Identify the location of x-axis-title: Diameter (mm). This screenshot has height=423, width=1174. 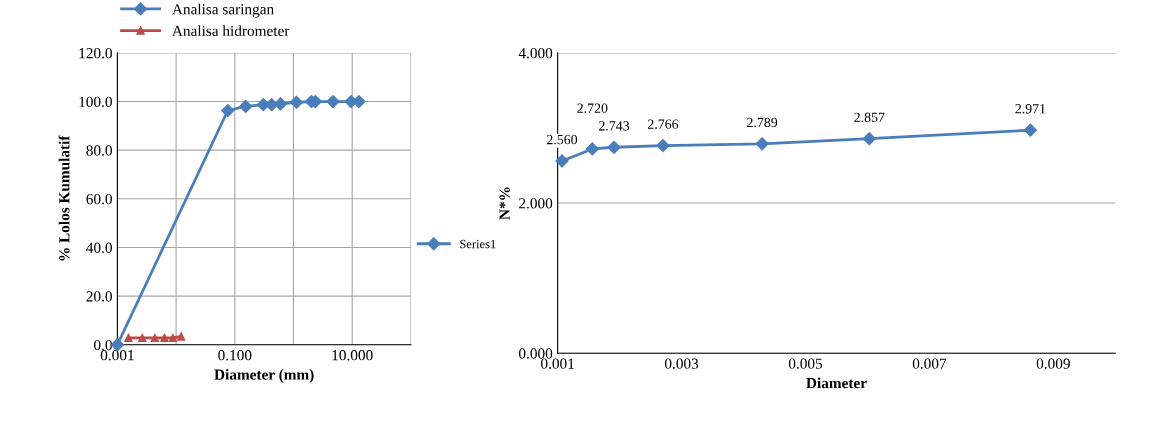
(264, 376).